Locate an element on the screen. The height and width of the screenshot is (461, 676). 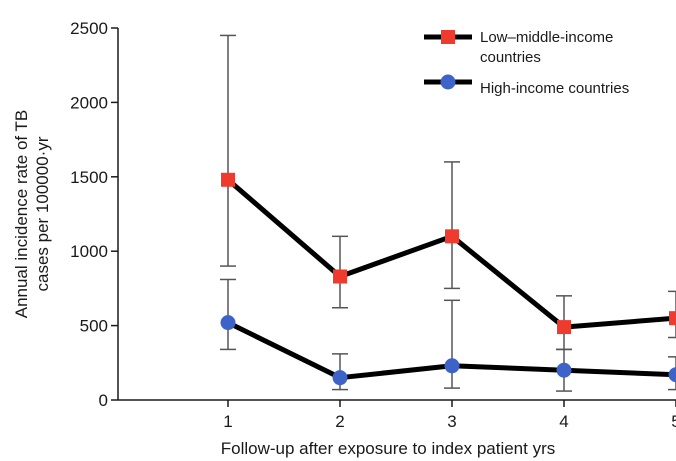
y-axis-title-line-2: cases per 100000·yr is located at coordinates (42, 213).